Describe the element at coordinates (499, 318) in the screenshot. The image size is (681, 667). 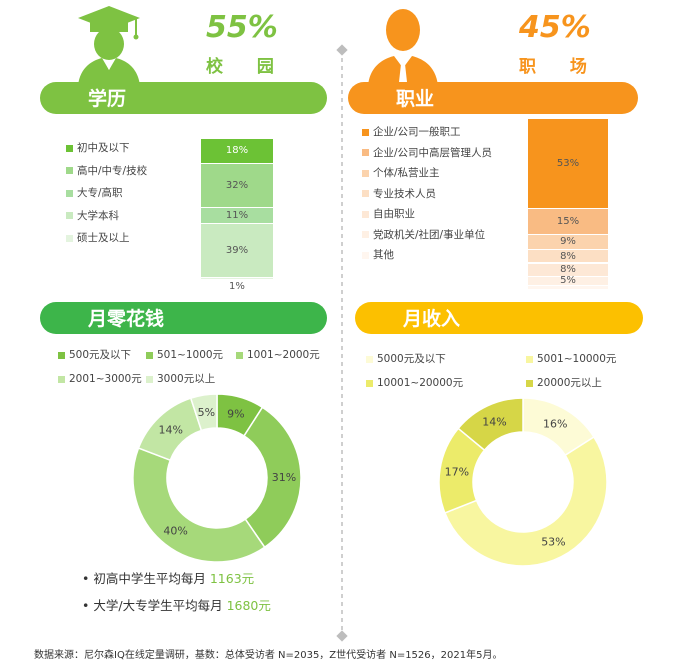
I see `income-section-header: 月收入` at that location.